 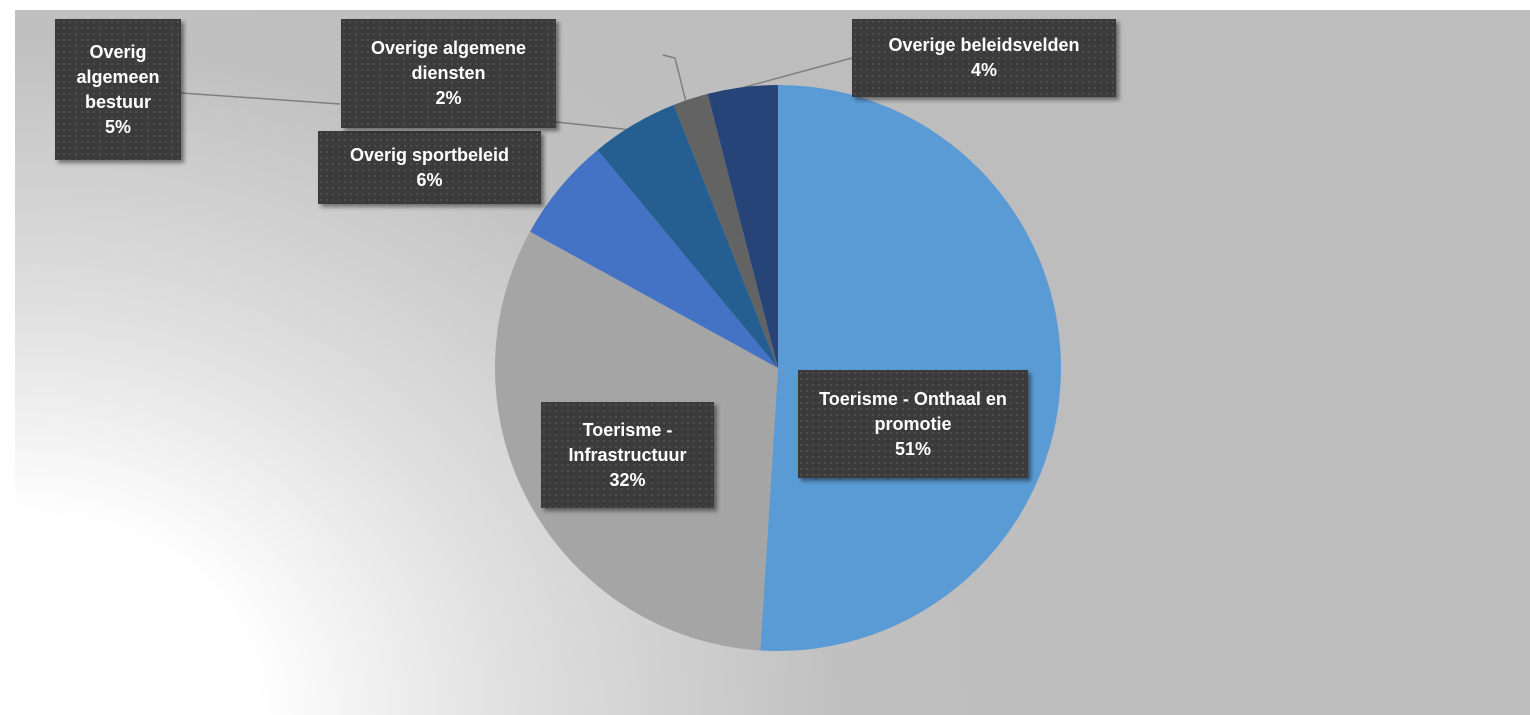 I want to click on value-label: 6%, so click(x=429, y=179).